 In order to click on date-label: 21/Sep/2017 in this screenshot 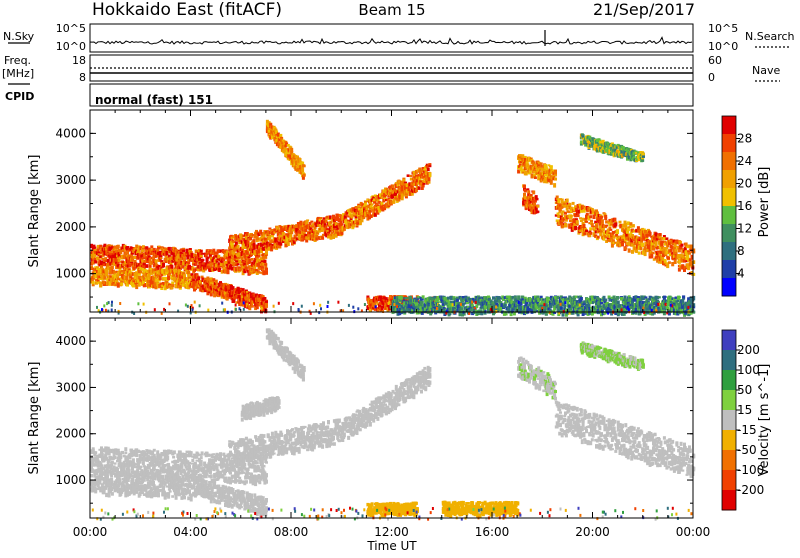, I will do `click(644, 9)`.